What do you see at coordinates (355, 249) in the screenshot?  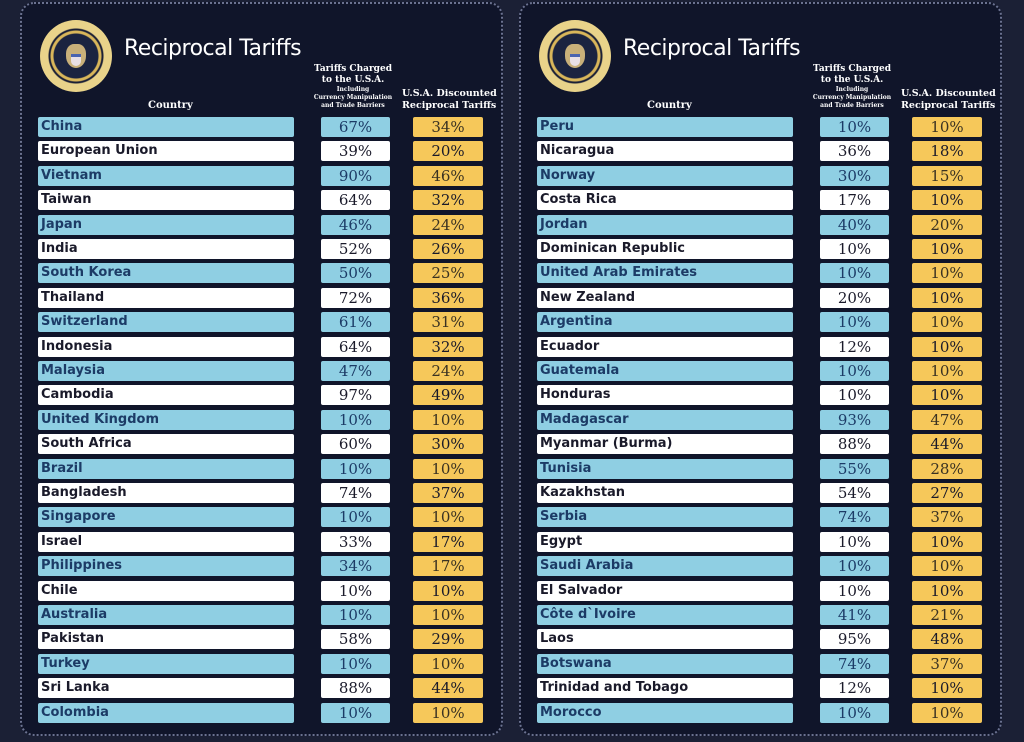 I see `tariff-charged-cell: 52%` at bounding box center [355, 249].